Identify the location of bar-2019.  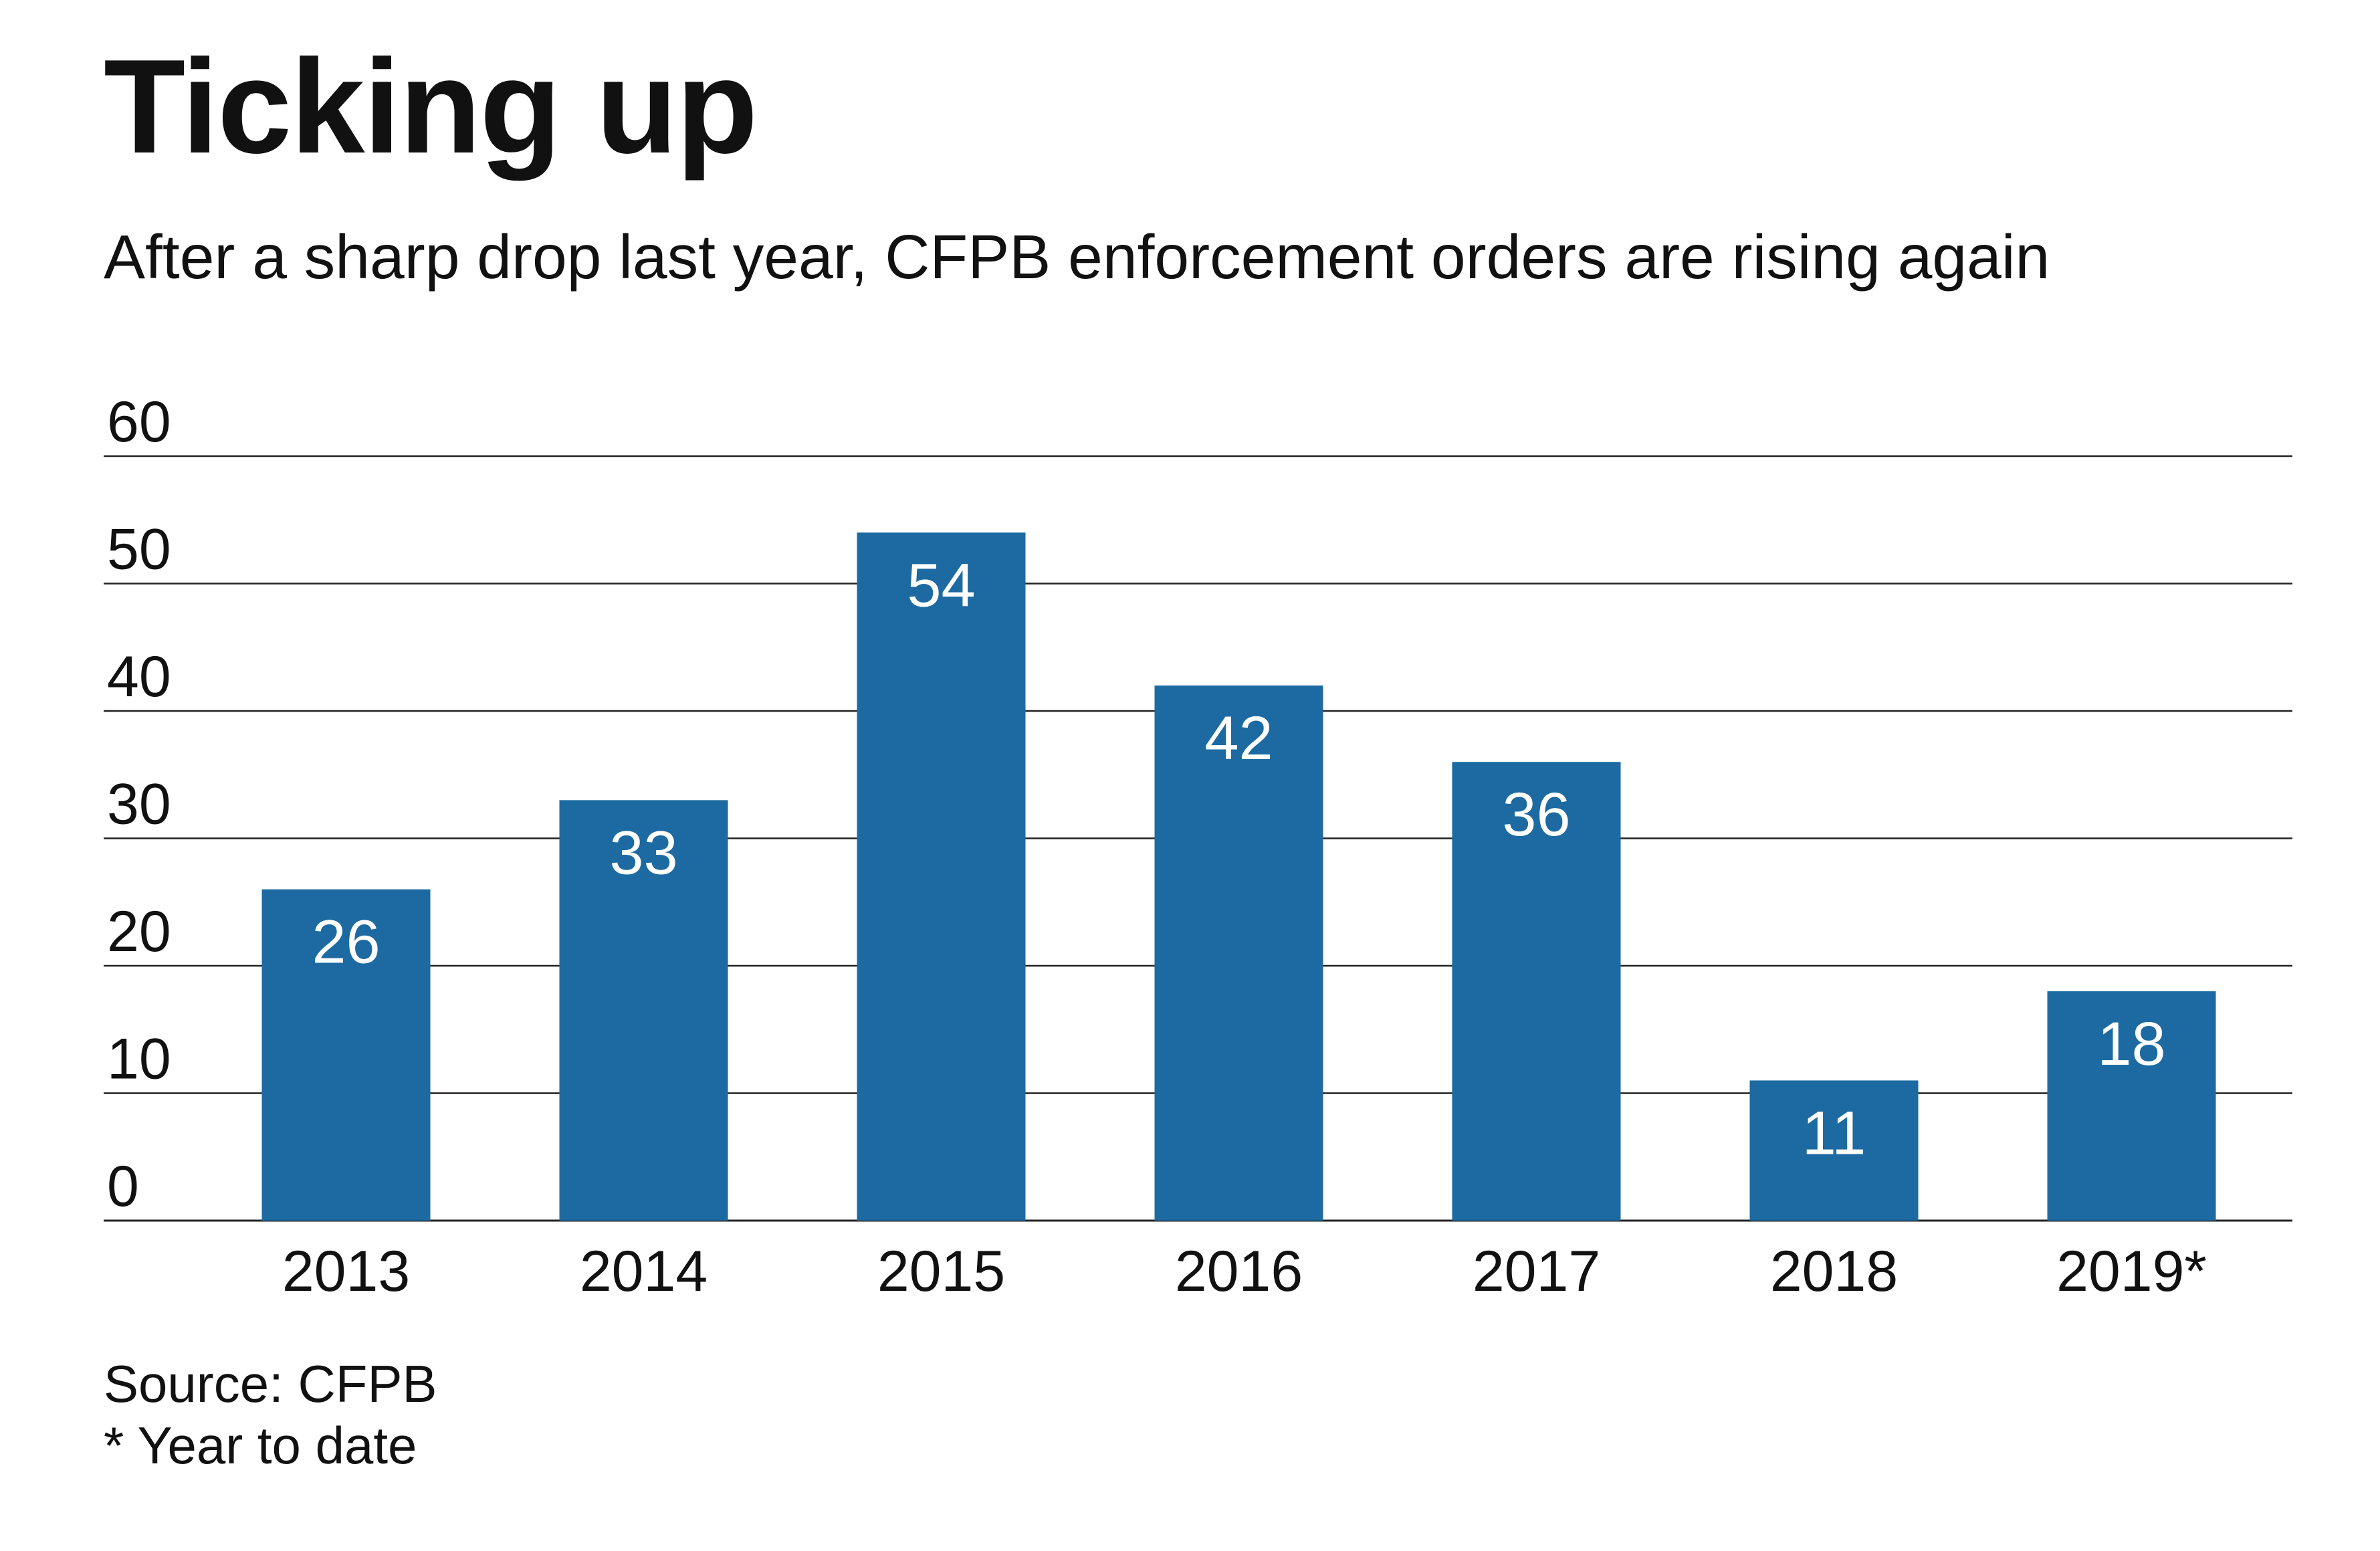
(2131, 1106).